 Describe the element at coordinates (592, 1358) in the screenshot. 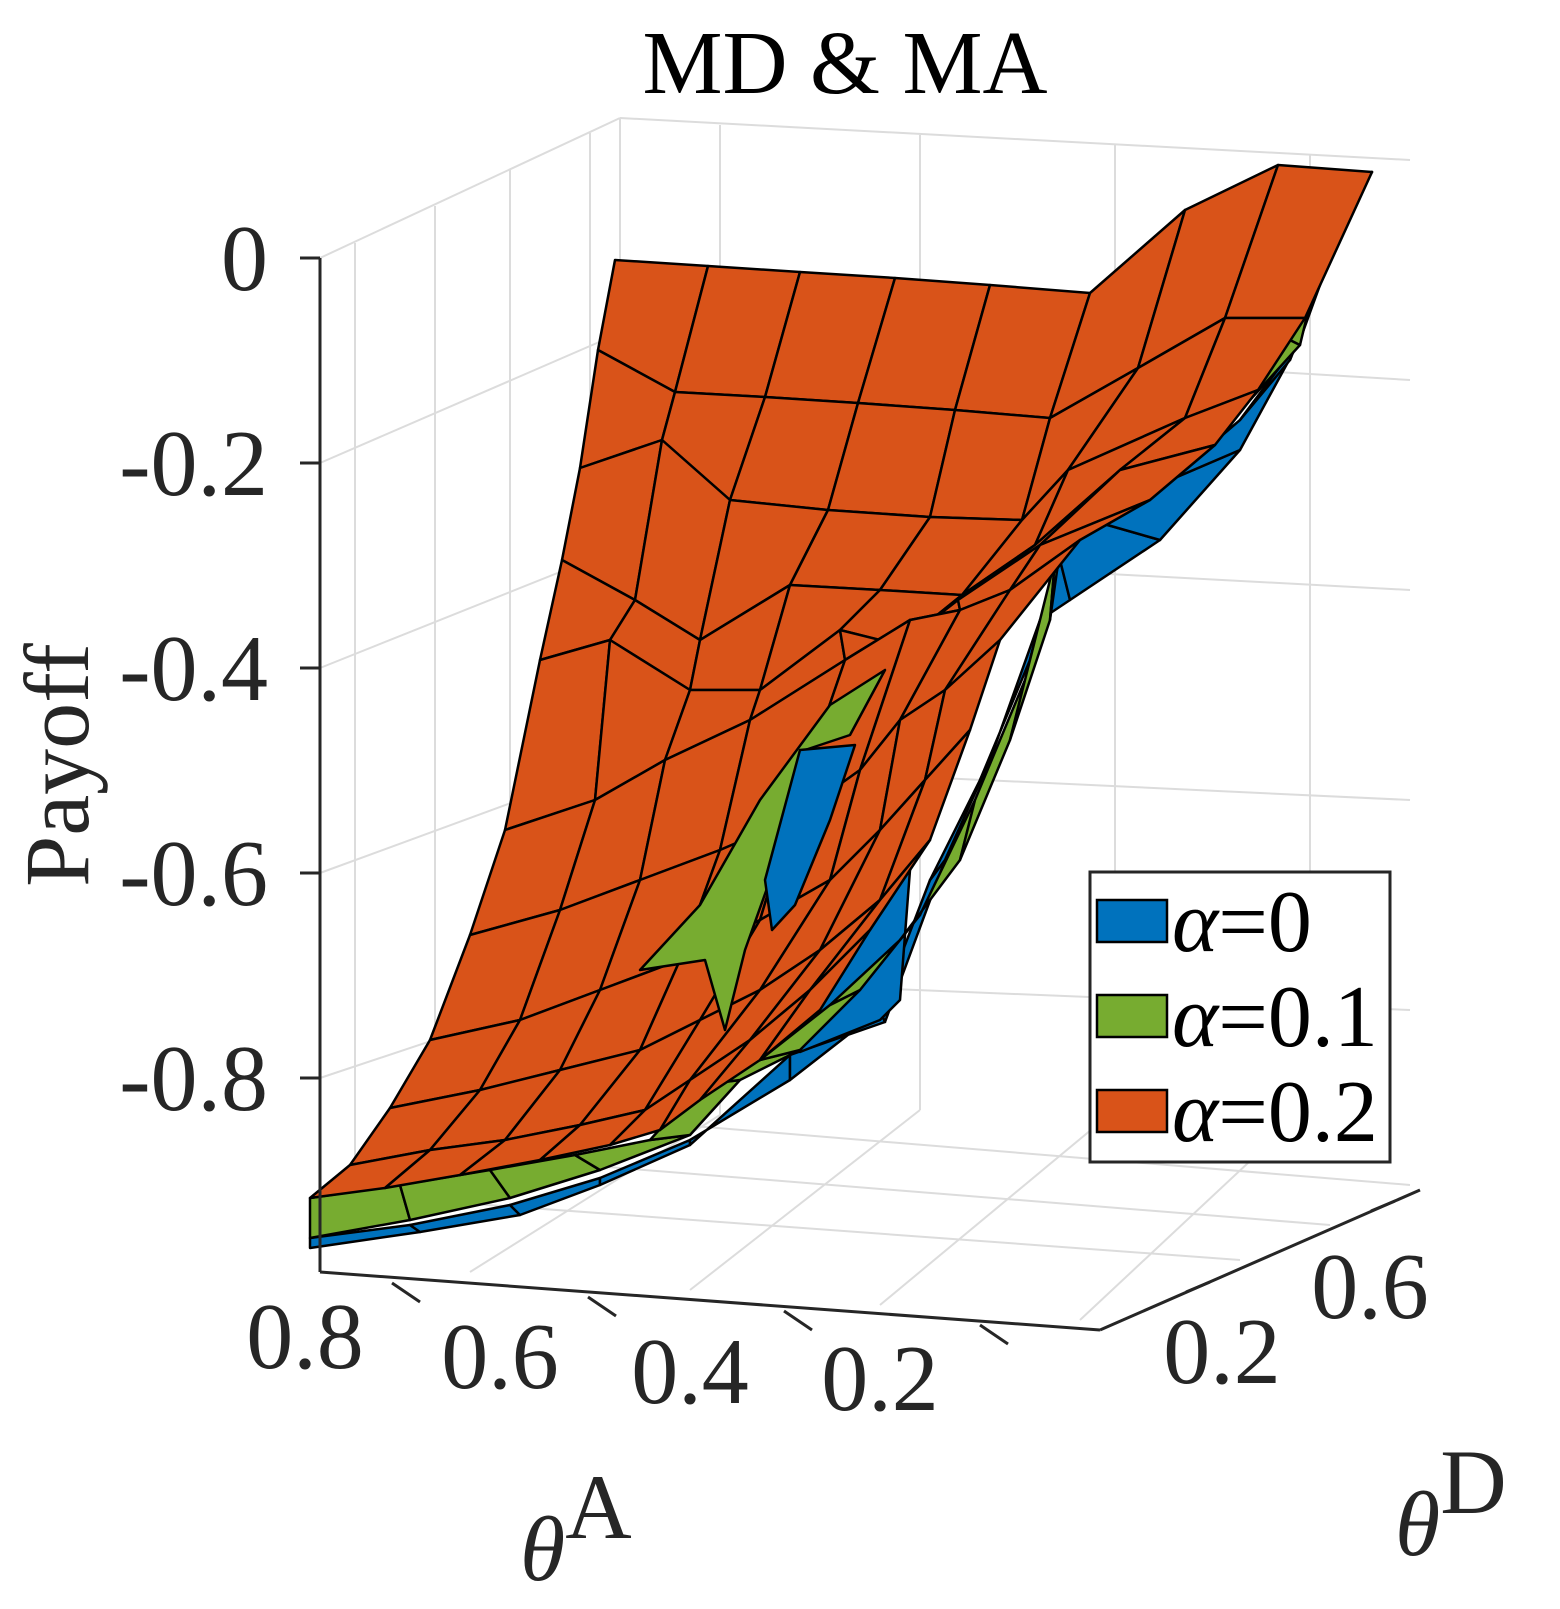

I see `x-tick-labels: 0.8 0.6 0.4 0.2` at that location.